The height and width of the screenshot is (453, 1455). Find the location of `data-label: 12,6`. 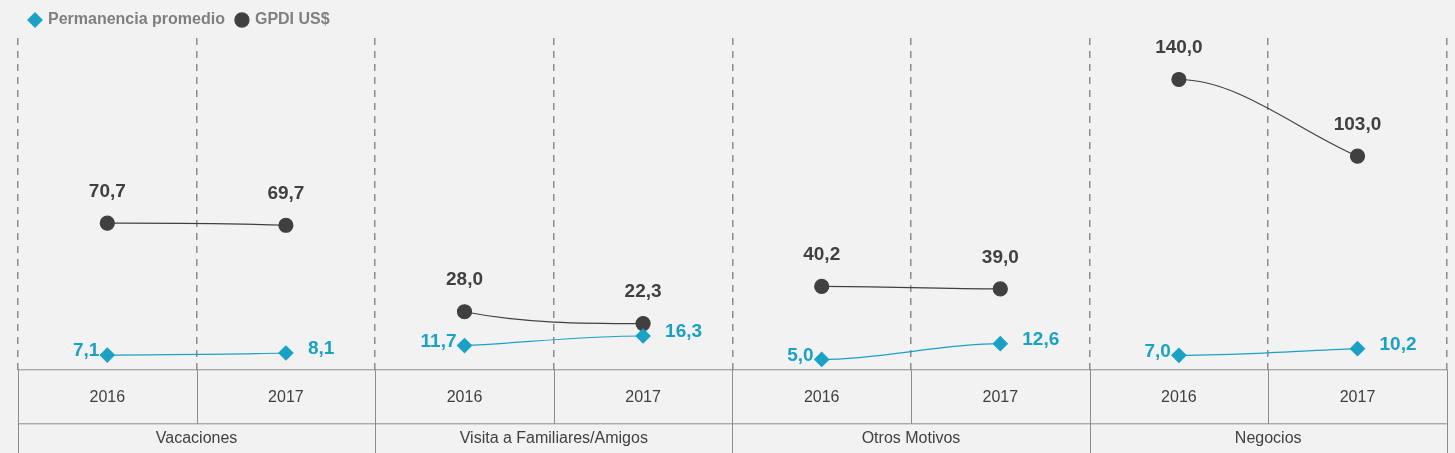

data-label: 12,6 is located at coordinates (1041, 338).